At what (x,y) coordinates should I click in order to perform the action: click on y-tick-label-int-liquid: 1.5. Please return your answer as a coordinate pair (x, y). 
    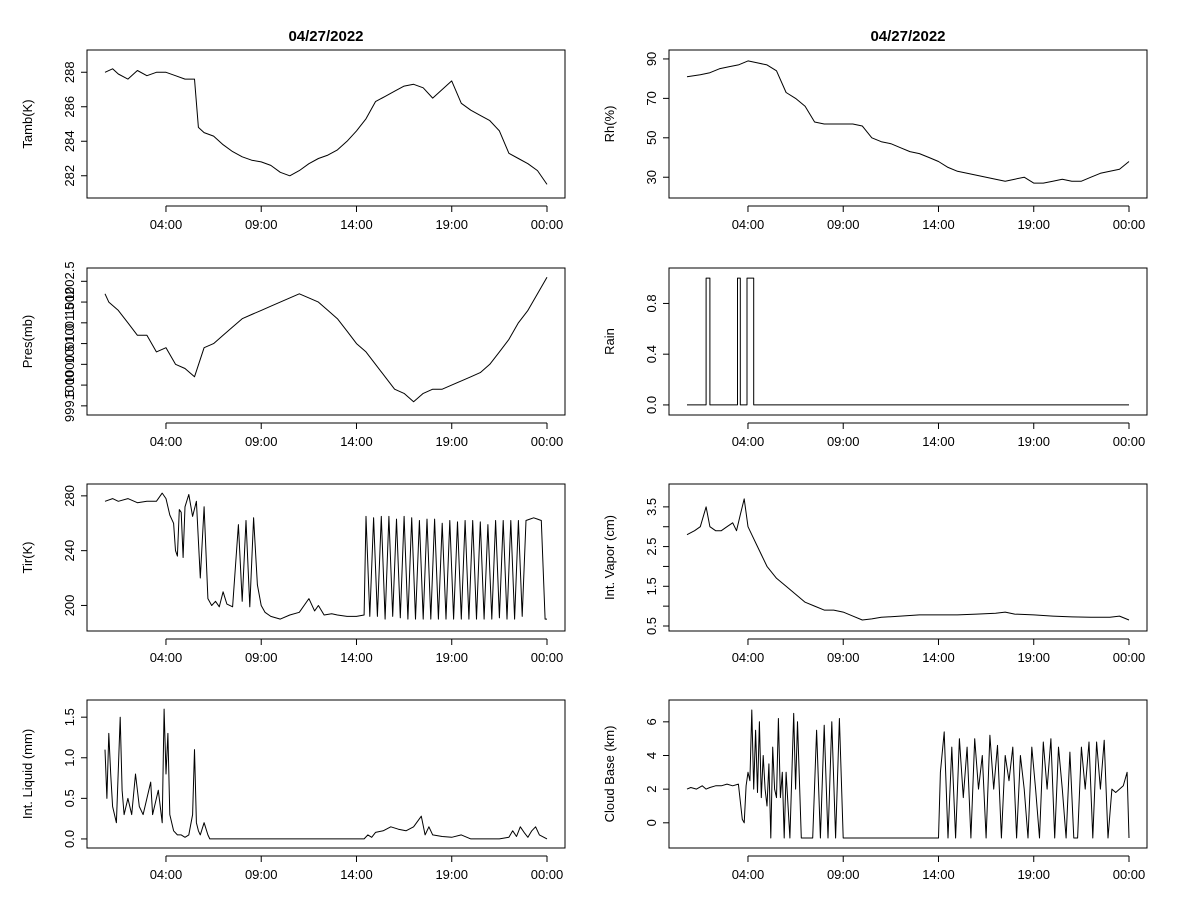
    Looking at the image, I should click on (69, 717).